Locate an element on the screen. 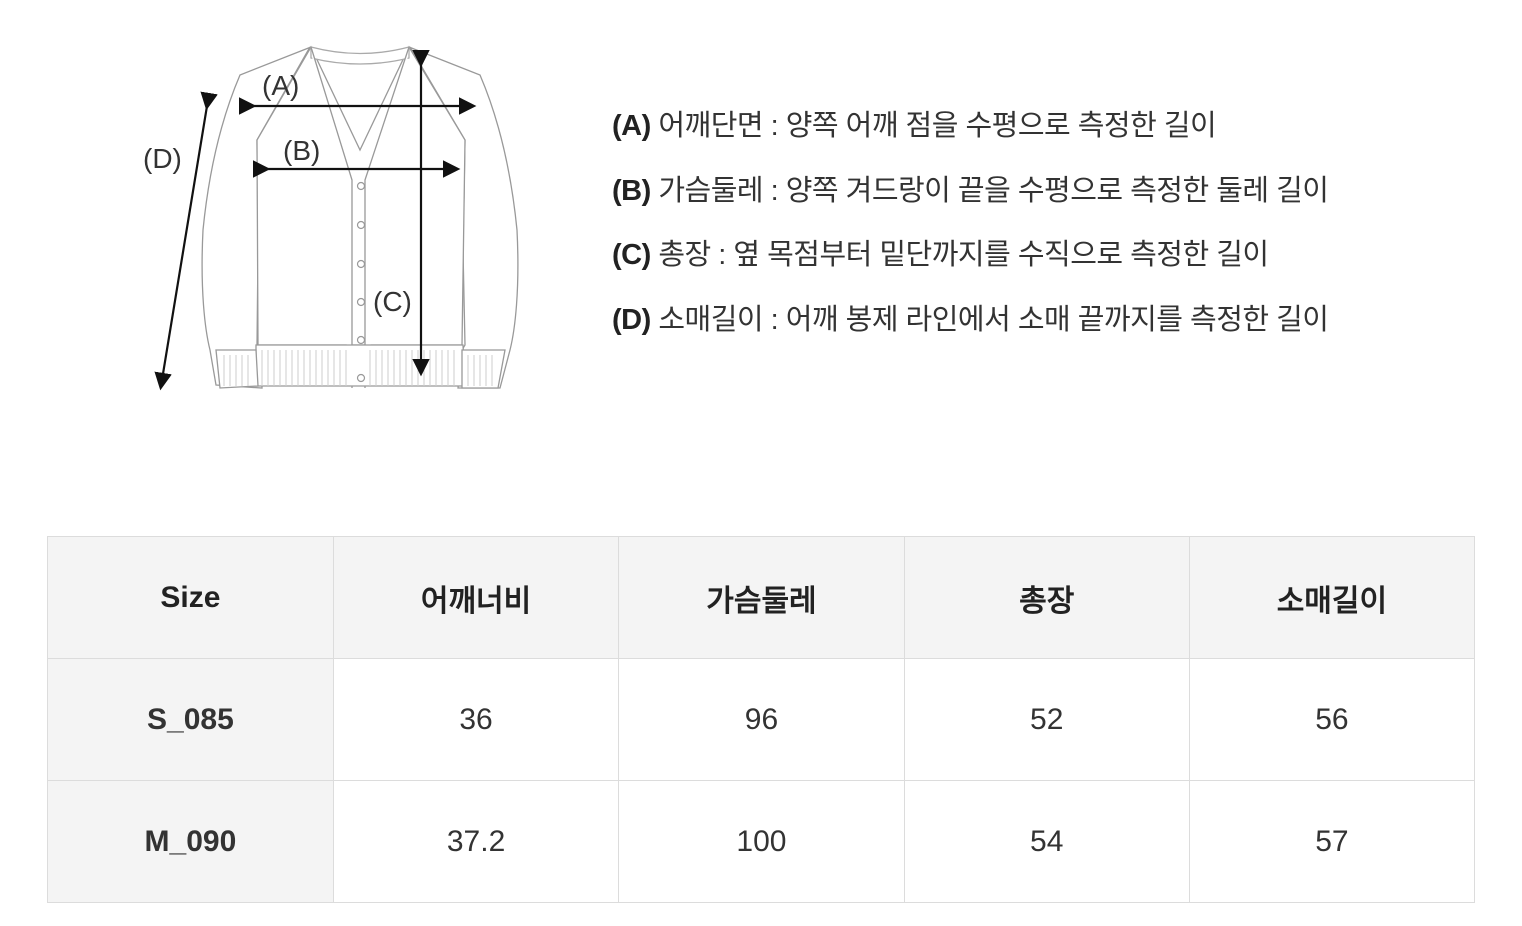 Image resolution: width=1522 pixels, height=926 pixels. label-c: (C) is located at coordinates (392, 301).